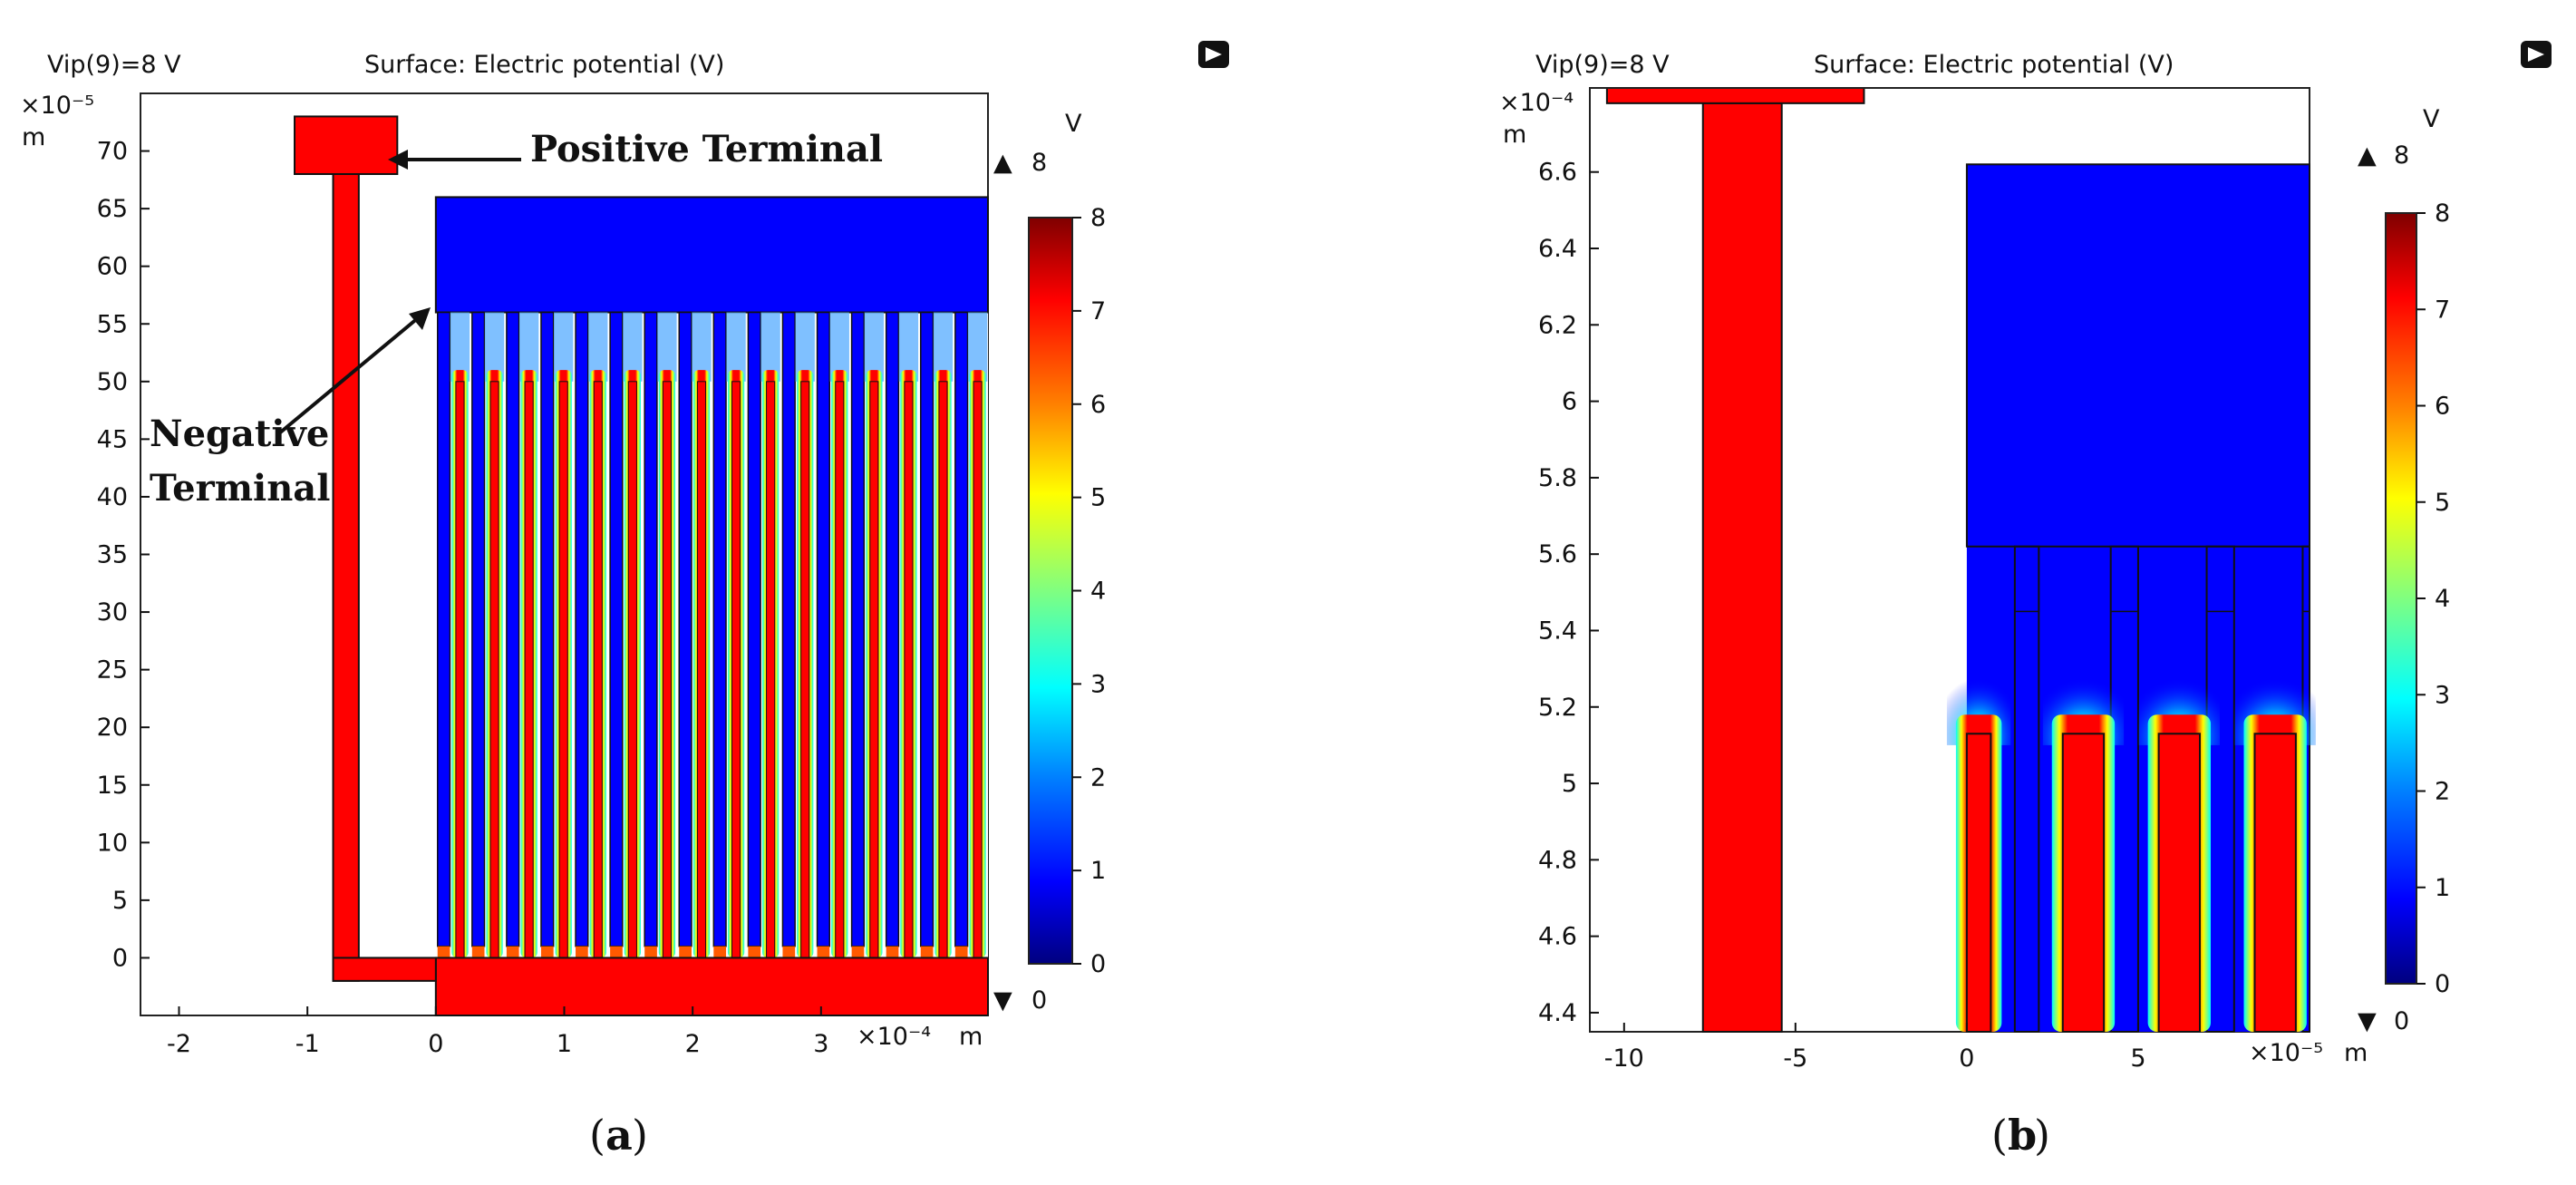 This screenshot has width=2576, height=1185. What do you see at coordinates (1039, 163) in the screenshot?
I see `colorbar-max-label-a: 8` at bounding box center [1039, 163].